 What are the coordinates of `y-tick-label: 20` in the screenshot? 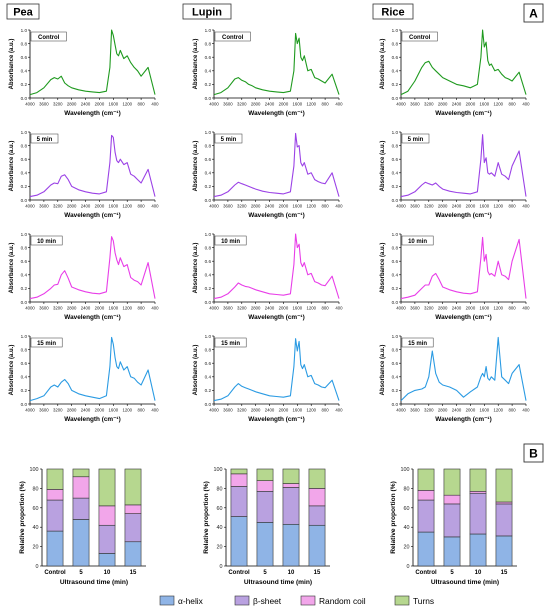 It's located at (407, 548).